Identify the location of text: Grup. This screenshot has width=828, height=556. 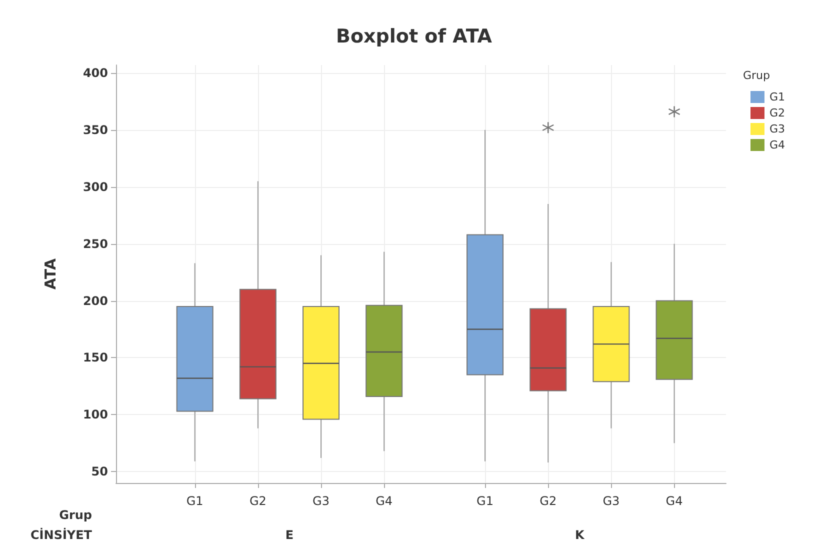
(75, 515).